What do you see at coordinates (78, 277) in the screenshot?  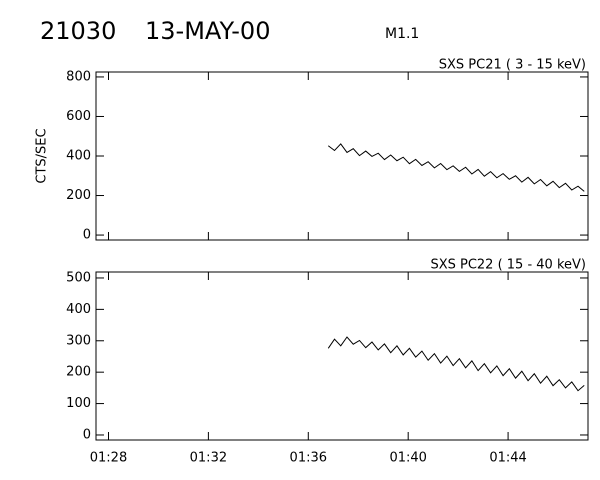 I see `y-tick-label: 500` at bounding box center [78, 277].